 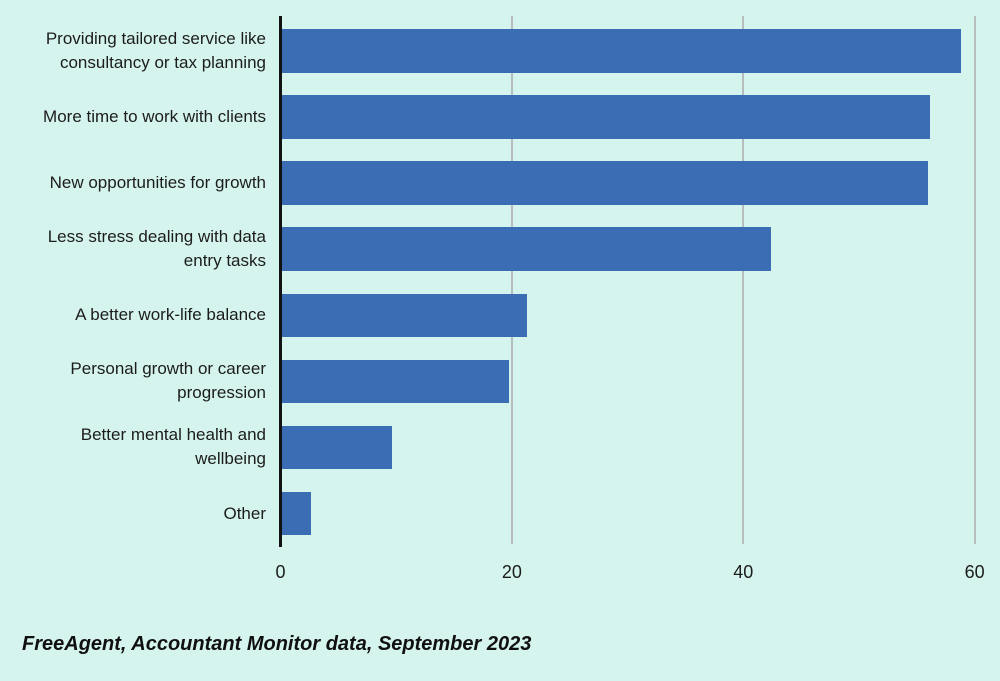 What do you see at coordinates (170, 315) in the screenshot?
I see `category-label-line: A better work-life balance` at bounding box center [170, 315].